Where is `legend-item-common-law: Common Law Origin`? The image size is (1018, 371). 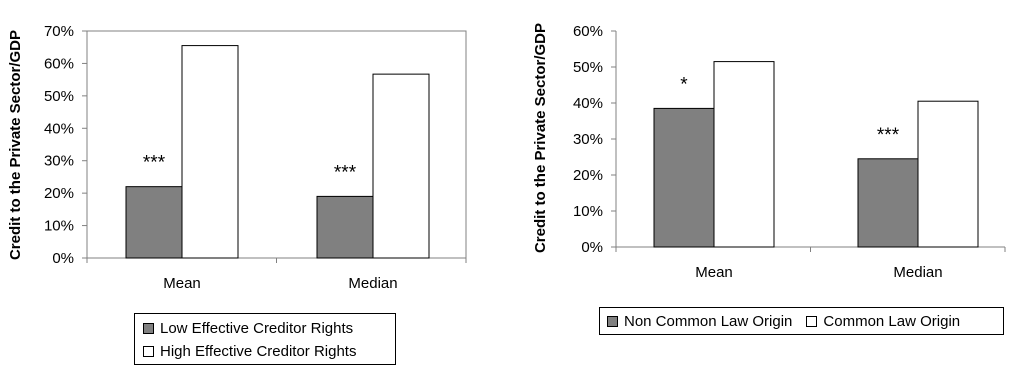
legend-item-common-law: Common Law Origin is located at coordinates (883, 321).